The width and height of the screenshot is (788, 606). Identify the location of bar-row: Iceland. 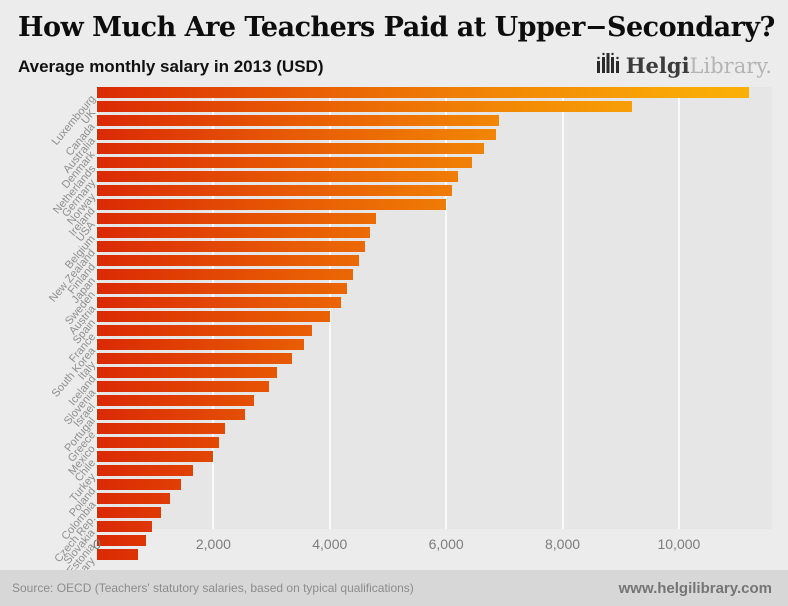
(419, 387).